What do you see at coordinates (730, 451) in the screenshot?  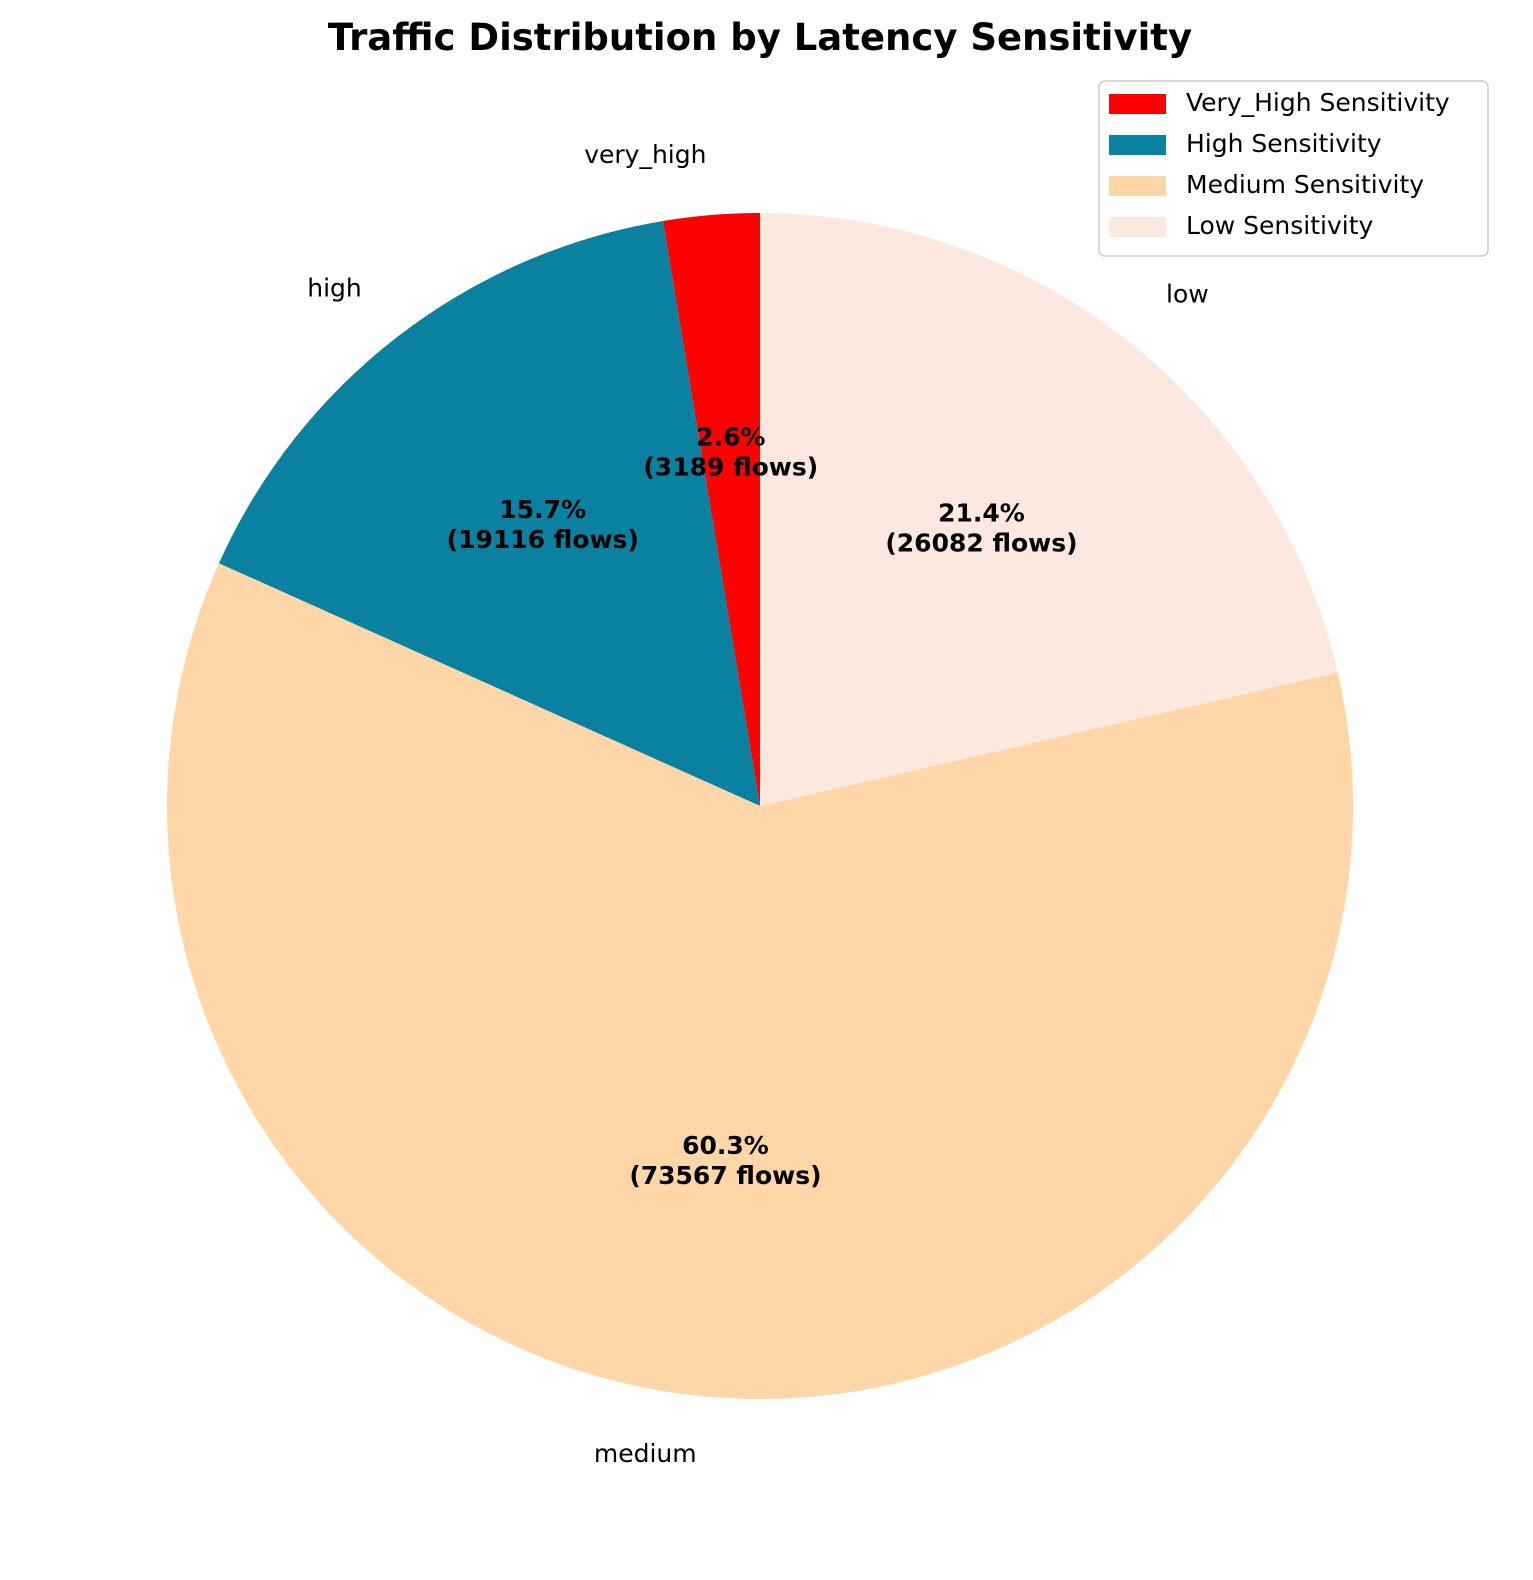 I see `pct-label-very-high: 2.6% (3189 flows)` at bounding box center [730, 451].